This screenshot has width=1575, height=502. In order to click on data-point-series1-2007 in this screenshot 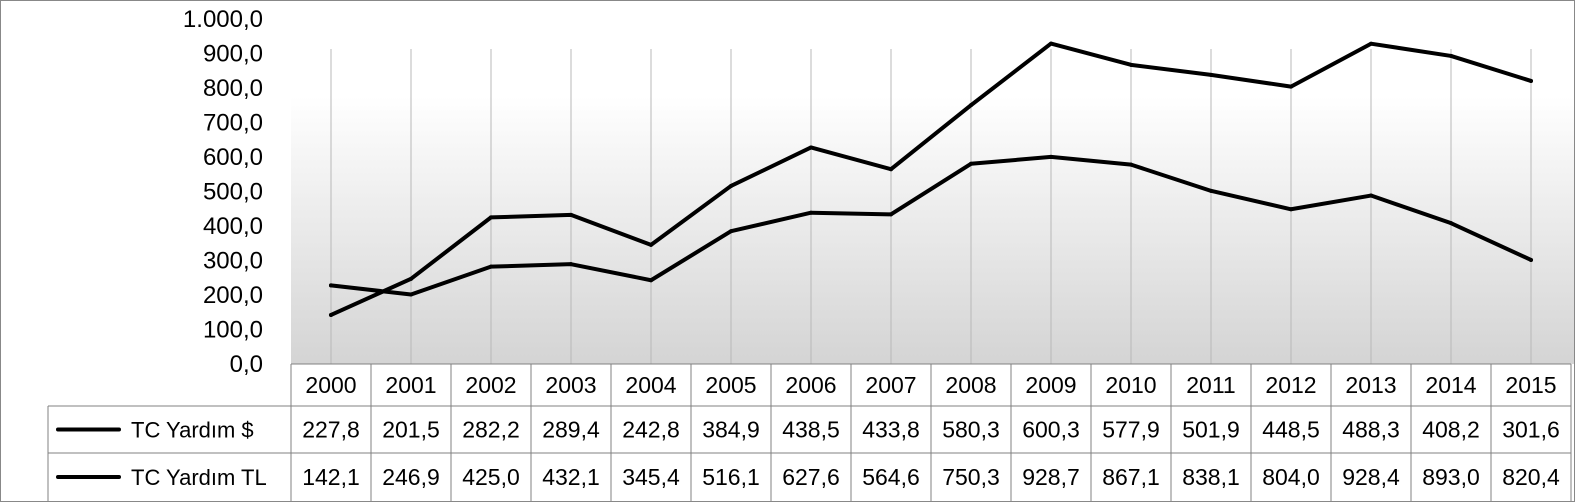, I will do `click(891, 214)`.